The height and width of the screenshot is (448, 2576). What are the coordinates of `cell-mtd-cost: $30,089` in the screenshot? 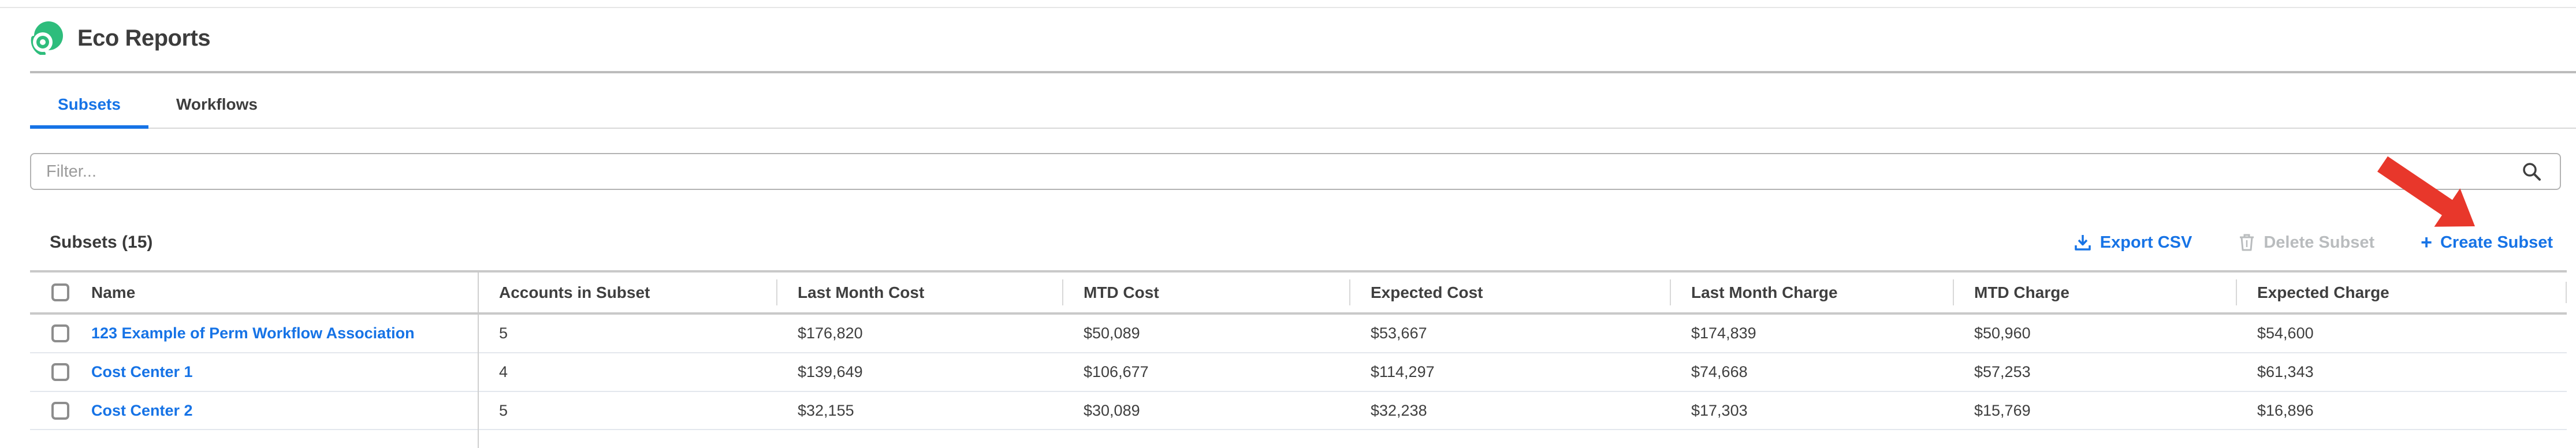 It's located at (1112, 410).